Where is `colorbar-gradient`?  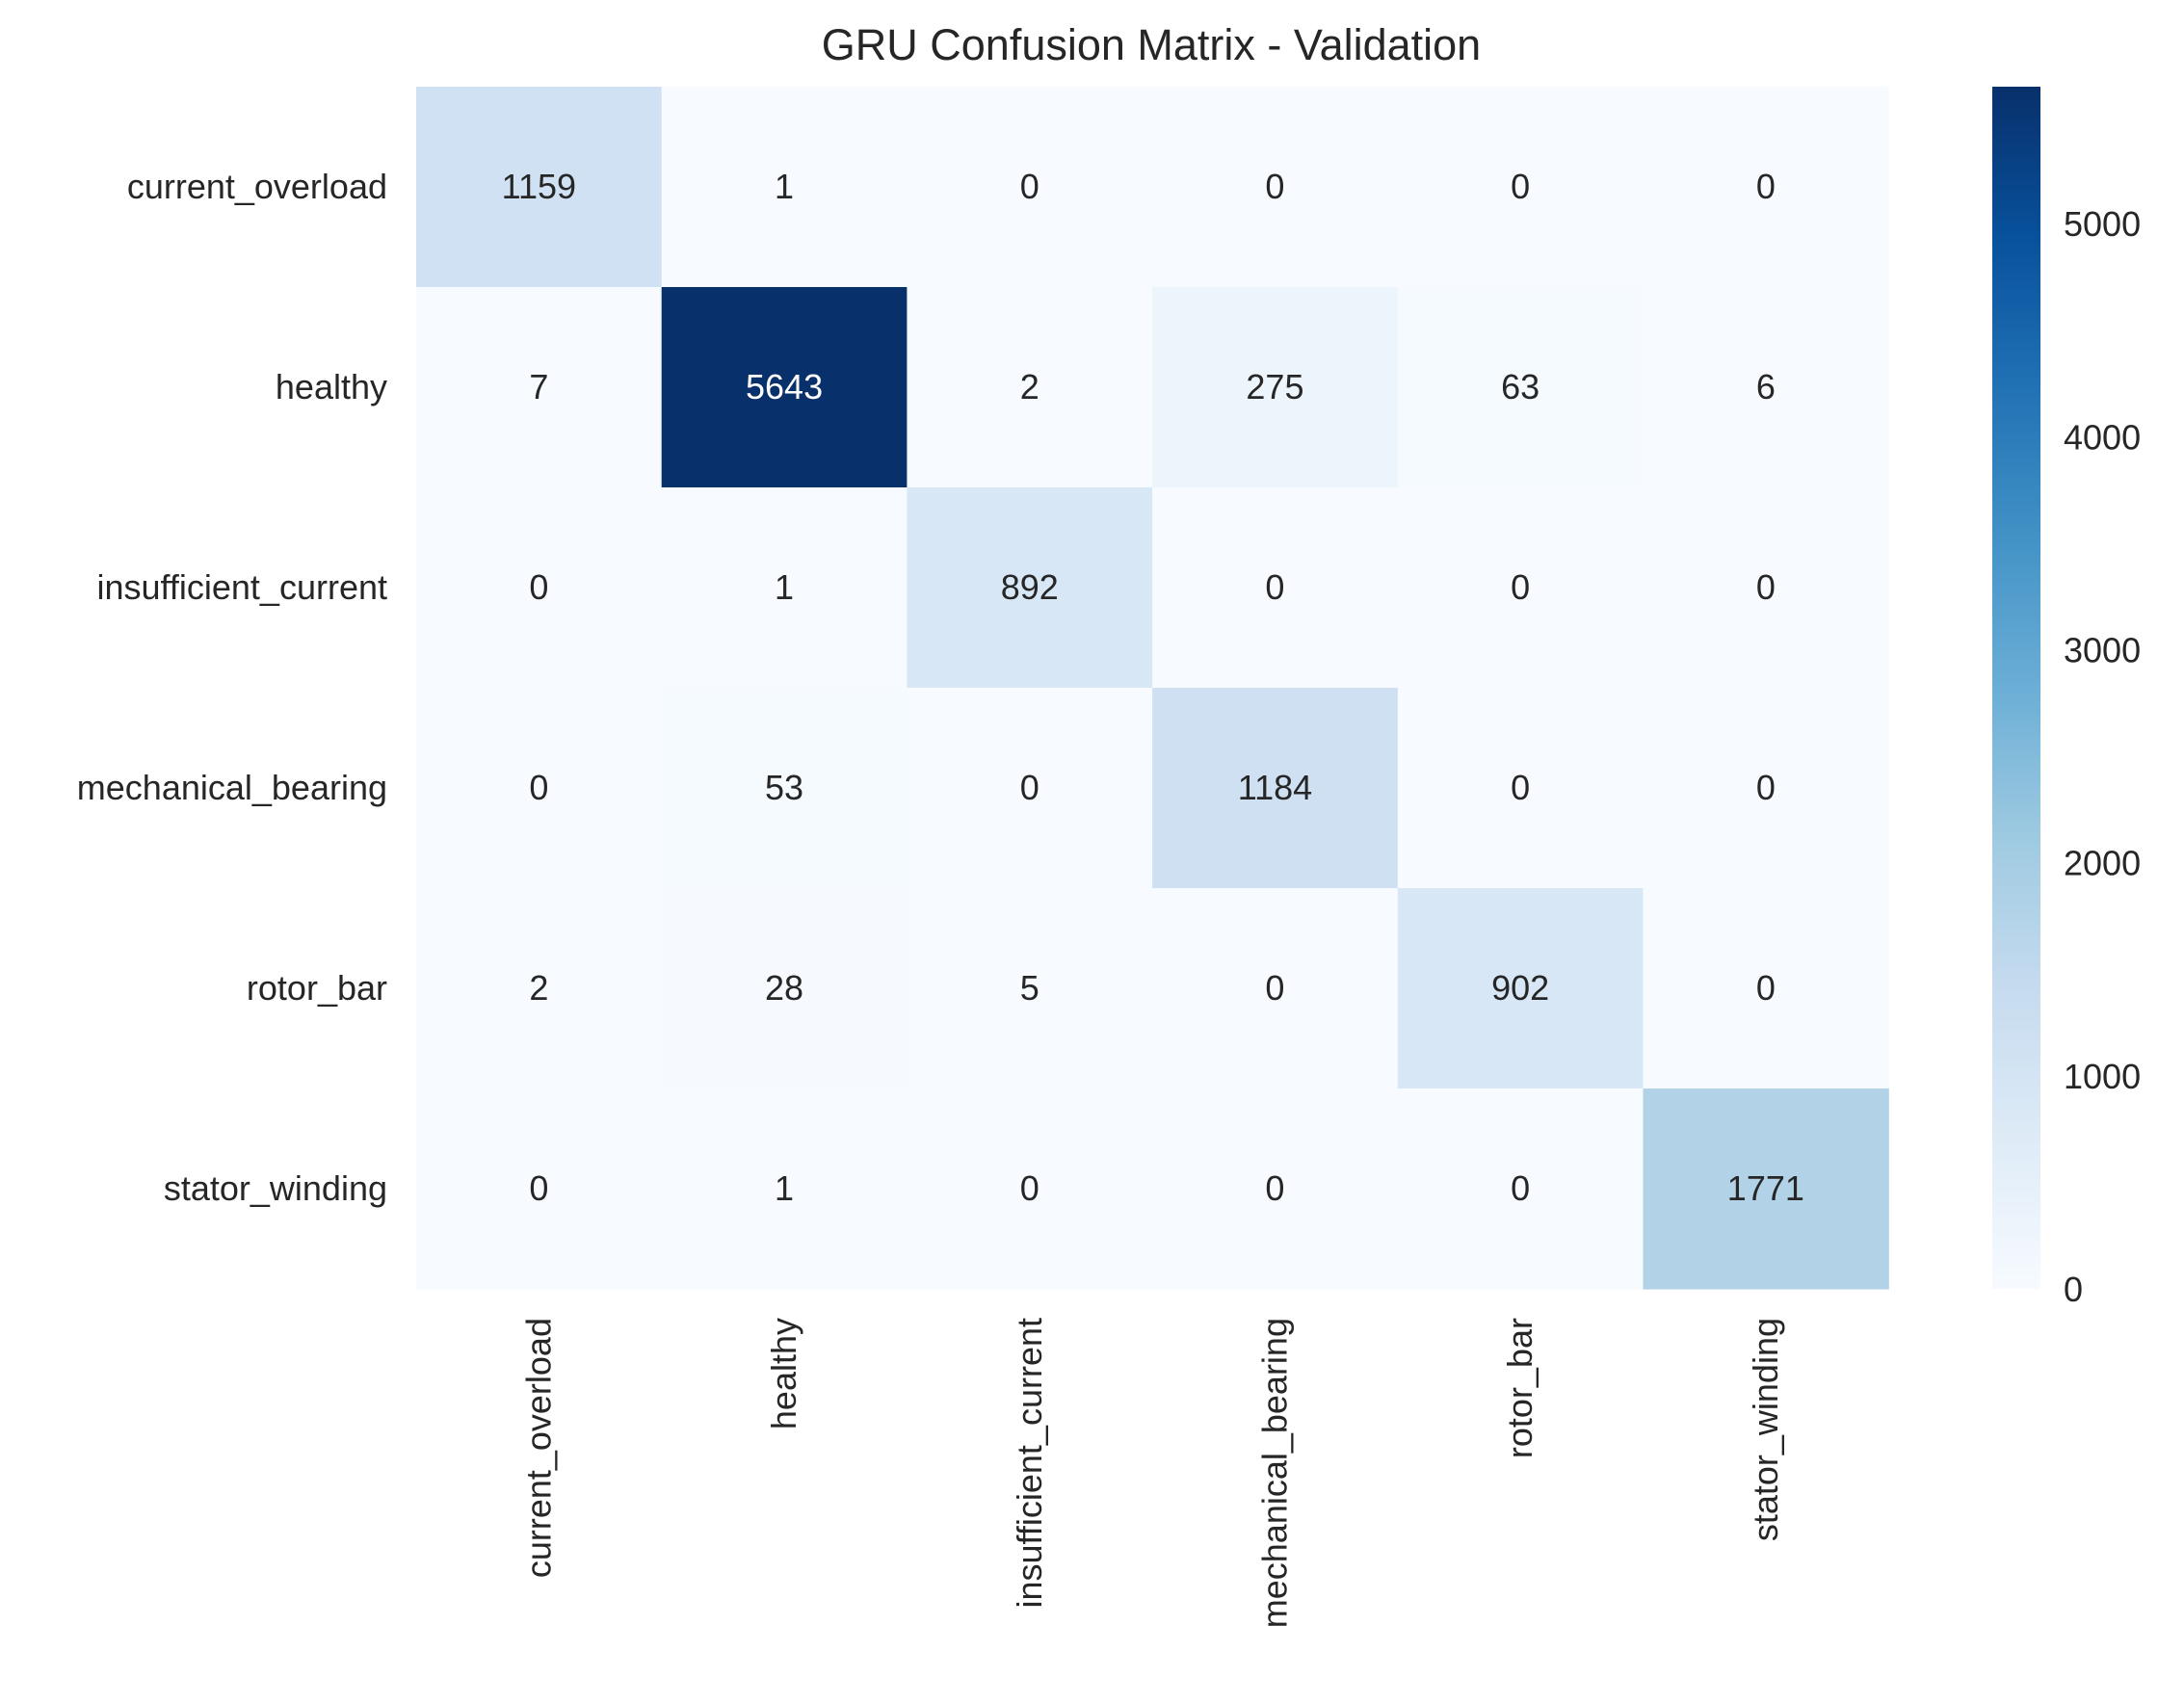 colorbar-gradient is located at coordinates (2016, 688).